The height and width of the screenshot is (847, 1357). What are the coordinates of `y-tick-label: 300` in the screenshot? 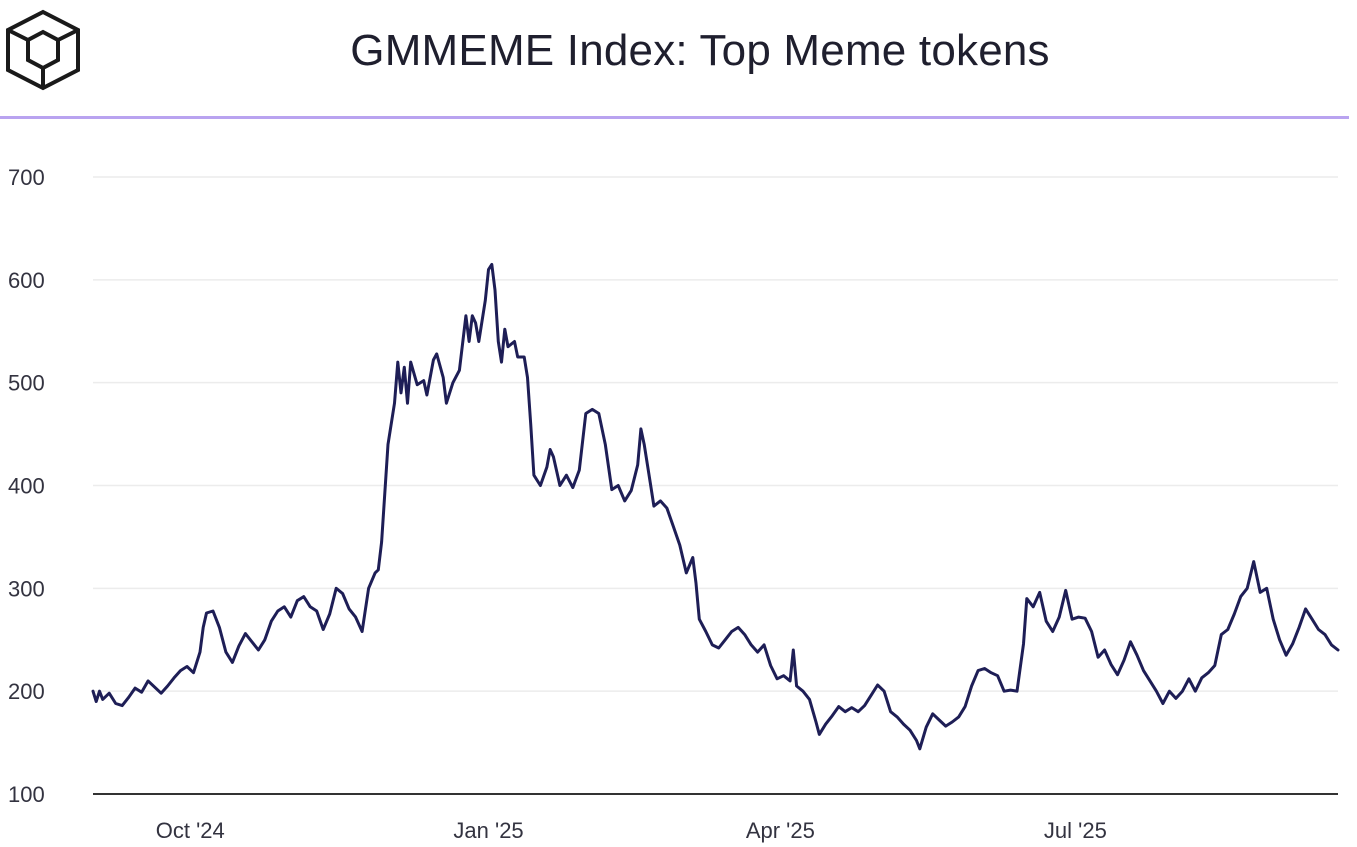 It's located at (26, 588).